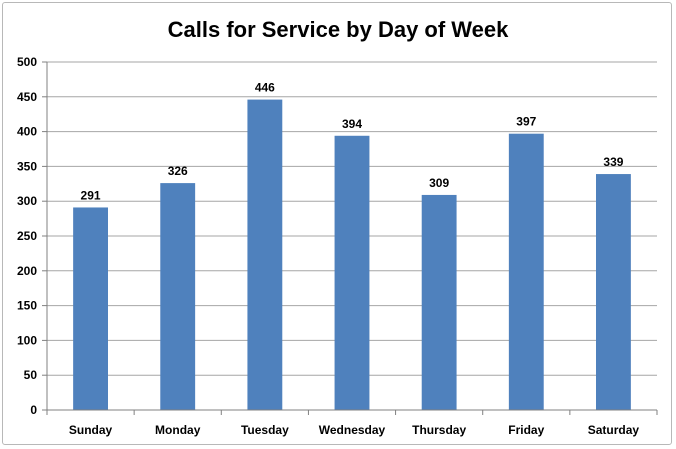 This screenshot has width=676, height=449. I want to click on bar-saturday, so click(613, 292).